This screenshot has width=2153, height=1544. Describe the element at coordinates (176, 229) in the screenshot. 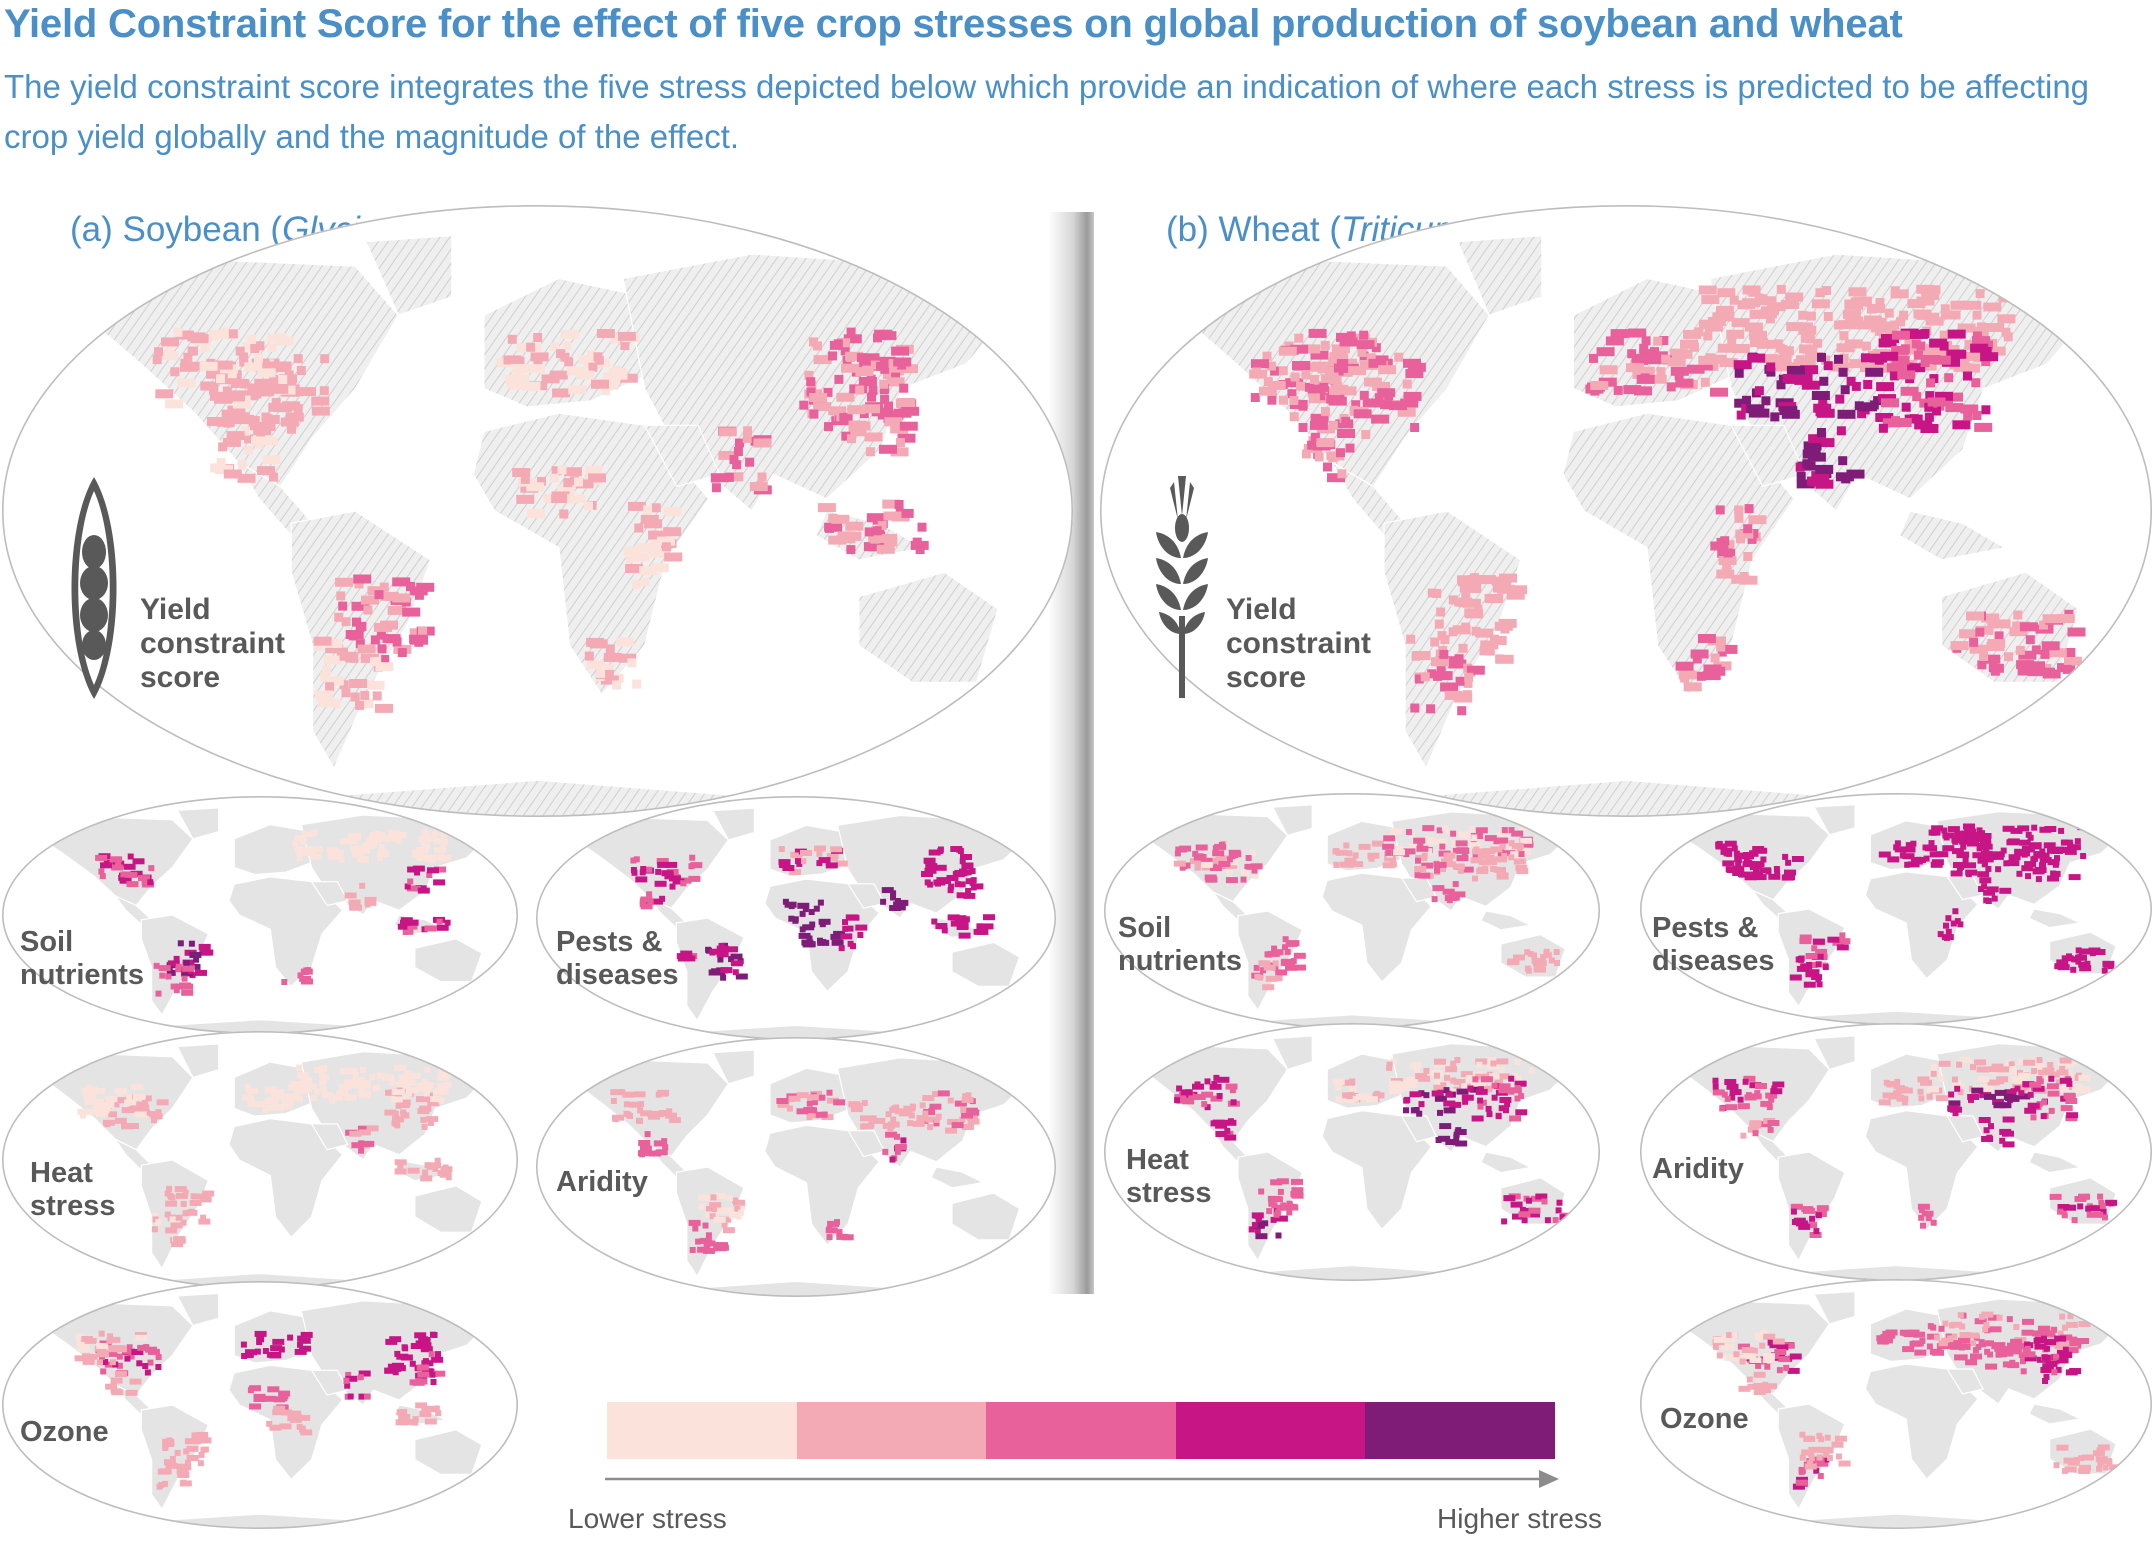

I see `panel-a-prefix: (a) Soybean (` at that location.